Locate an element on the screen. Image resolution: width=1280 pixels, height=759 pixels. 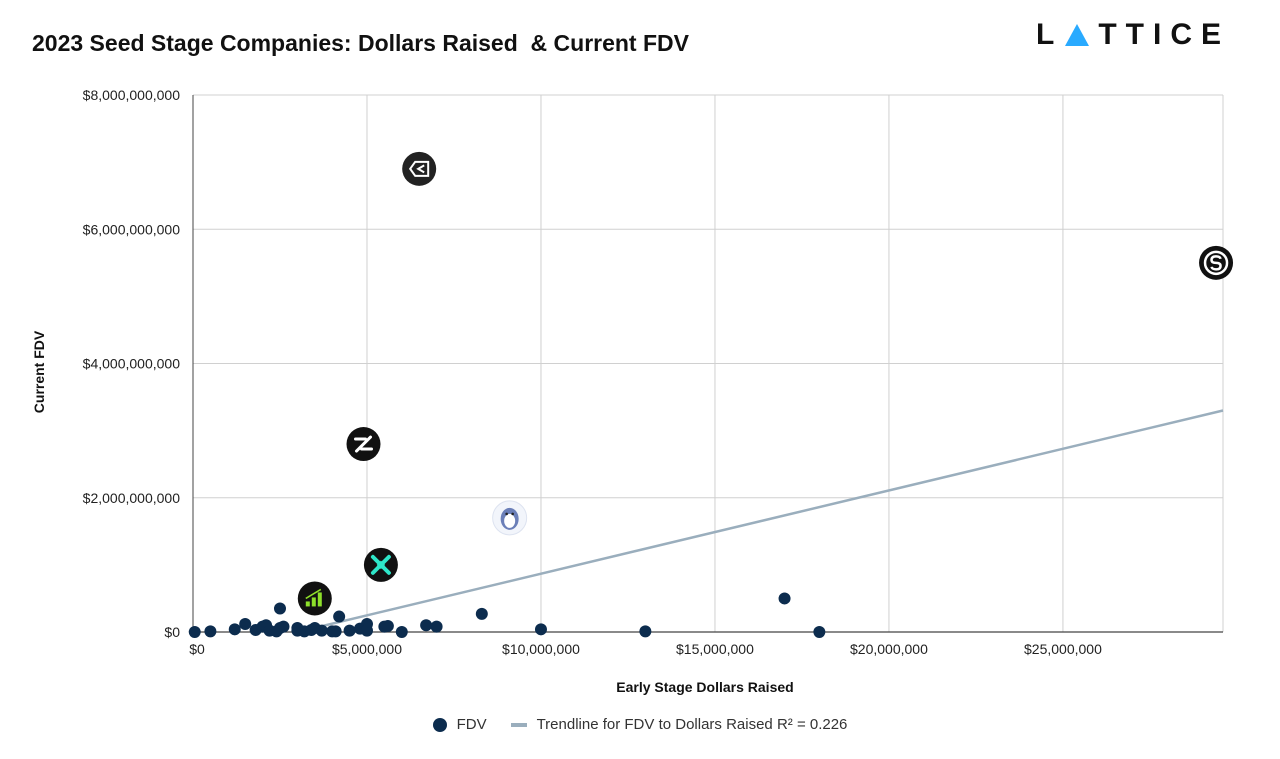
s-shape is located at coordinates (1216, 263).